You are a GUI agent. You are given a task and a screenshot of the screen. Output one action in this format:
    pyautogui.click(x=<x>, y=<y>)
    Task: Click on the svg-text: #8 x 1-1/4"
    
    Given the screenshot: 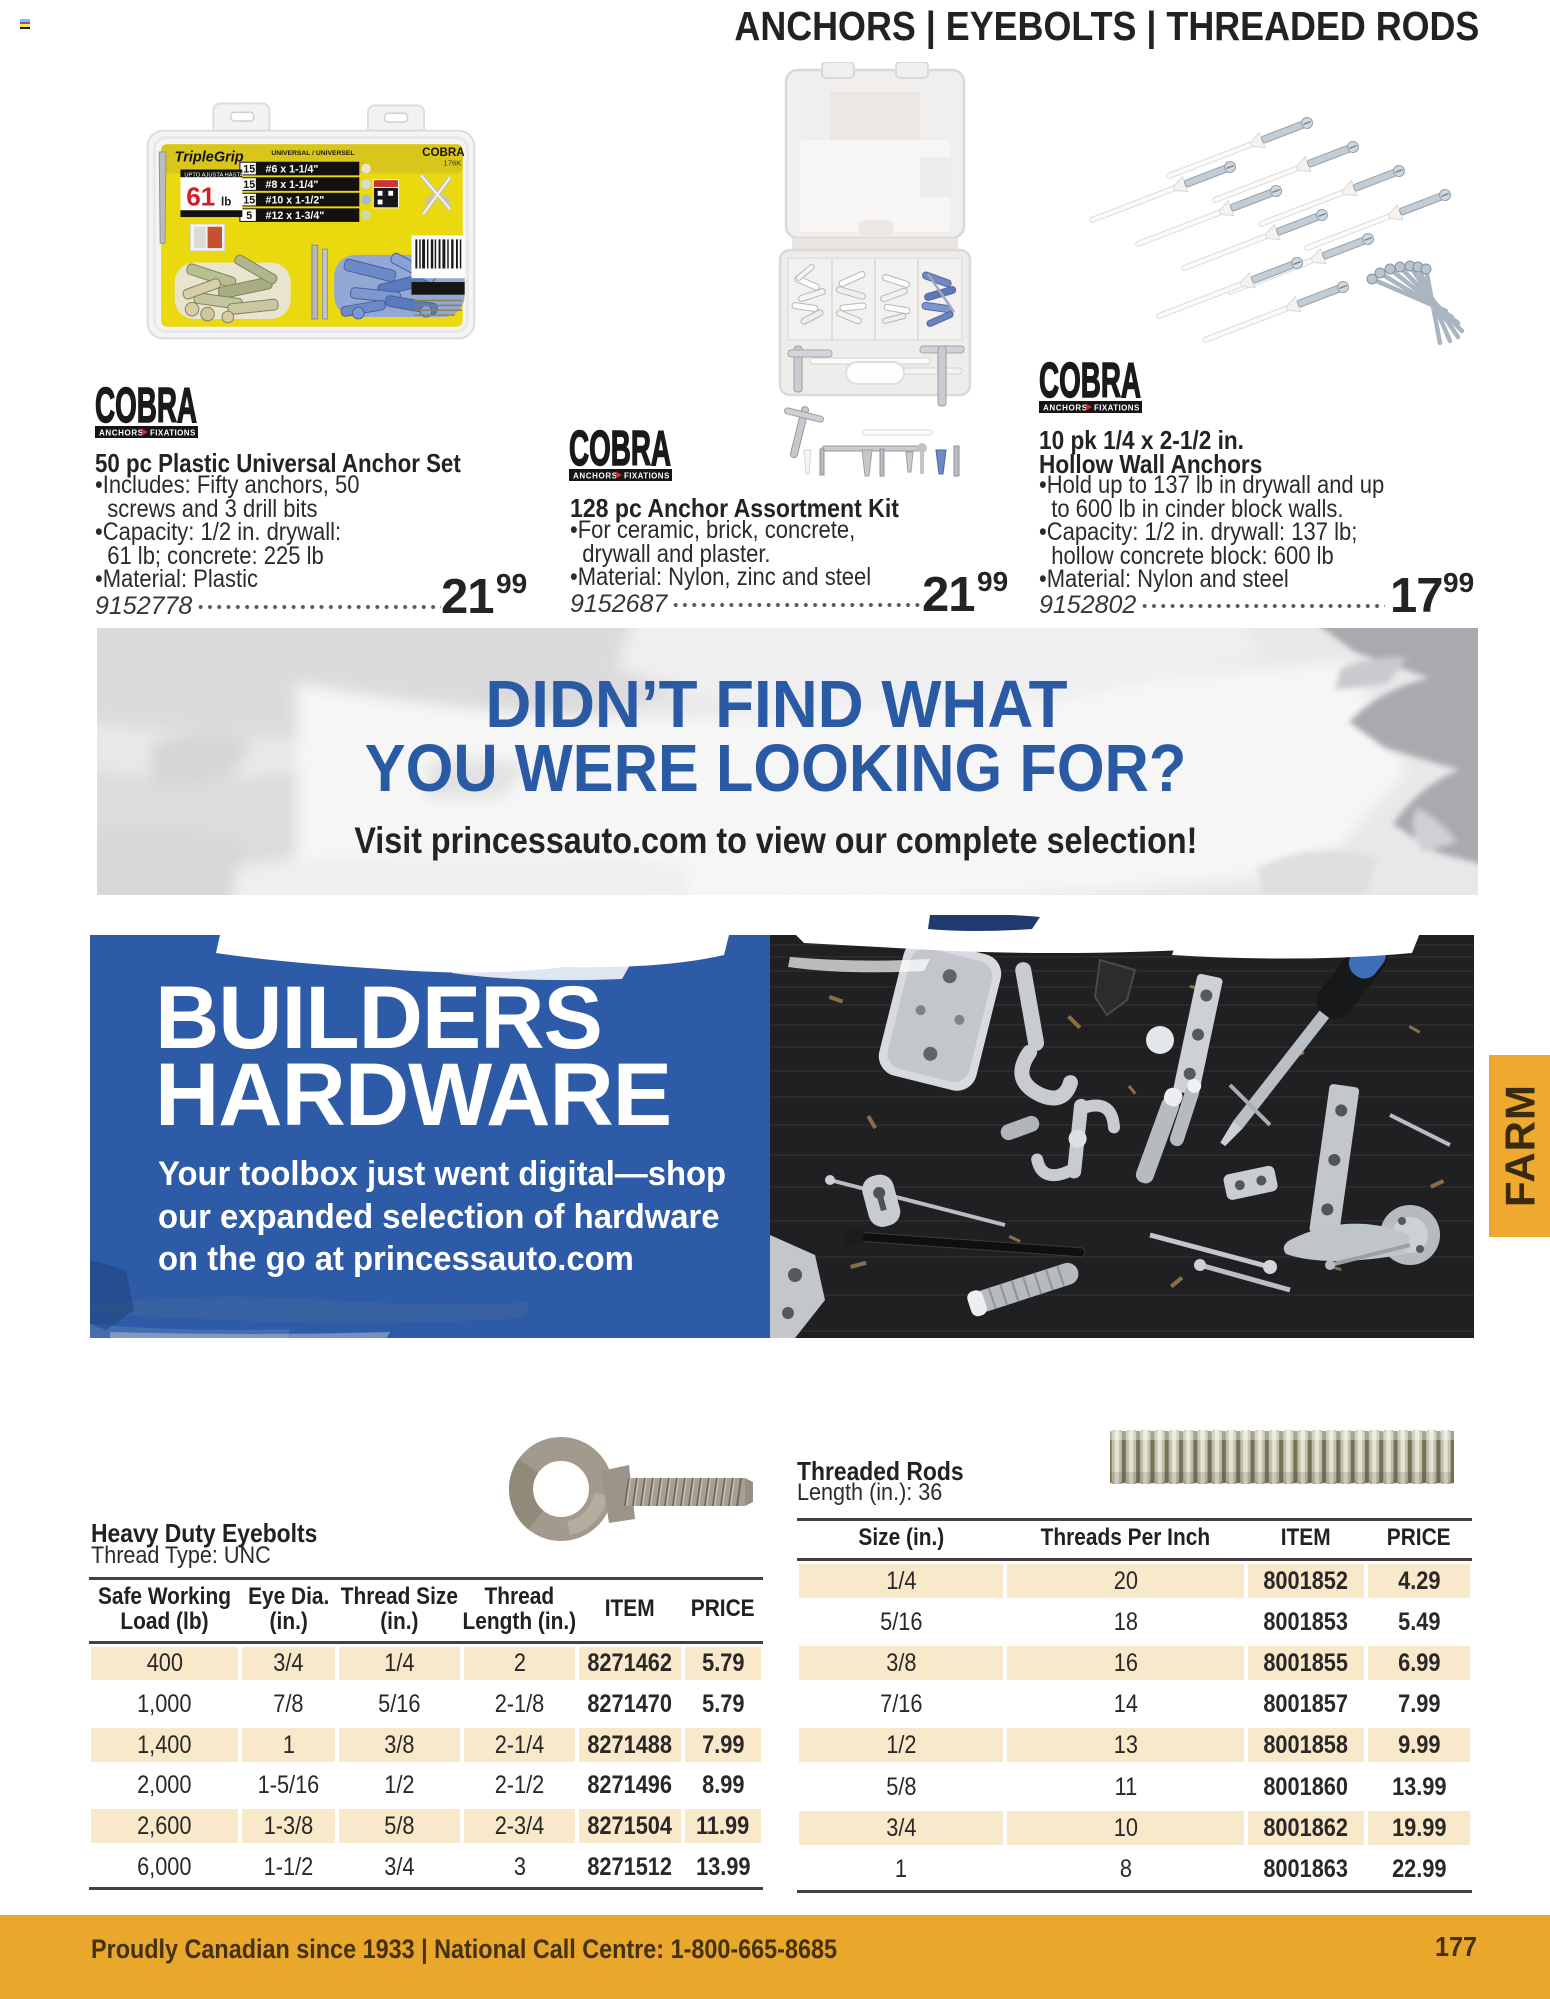 What is the action you would take?
    pyautogui.click(x=292, y=185)
    